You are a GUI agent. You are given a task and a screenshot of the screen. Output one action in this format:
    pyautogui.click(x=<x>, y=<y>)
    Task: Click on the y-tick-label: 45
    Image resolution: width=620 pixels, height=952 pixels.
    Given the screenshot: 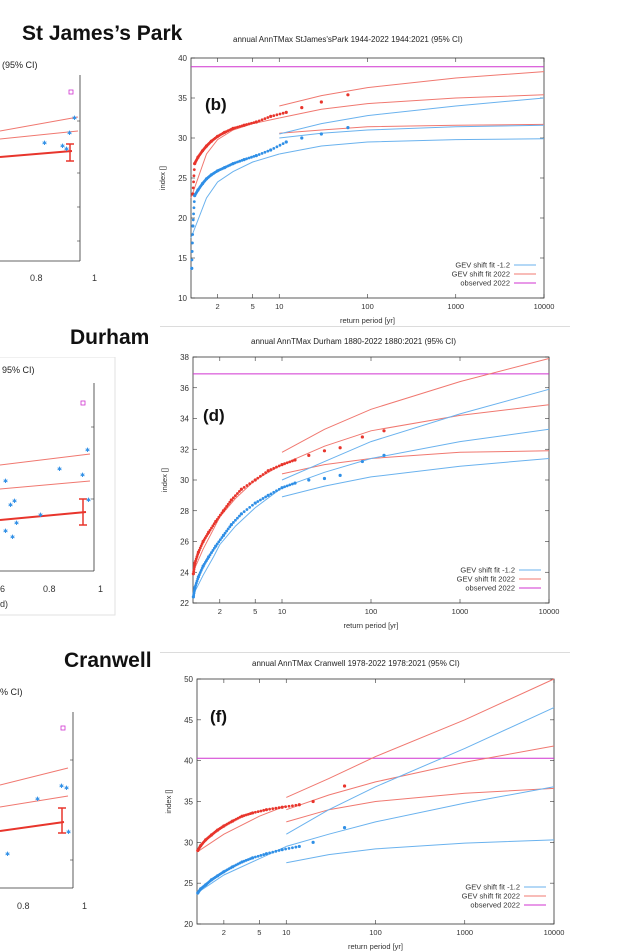 What is the action you would take?
    pyautogui.click(x=188, y=720)
    